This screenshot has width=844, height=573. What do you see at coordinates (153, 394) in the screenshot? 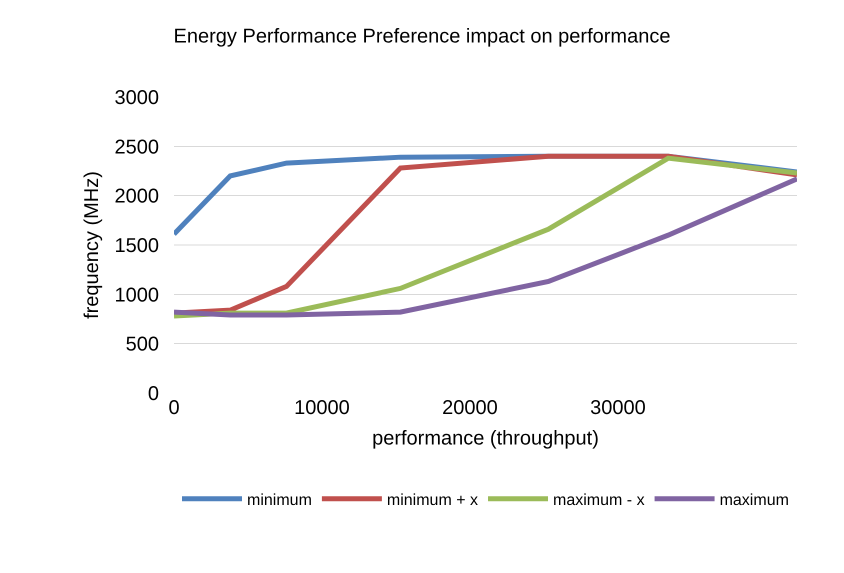
I see `y-tick-label: 0` at bounding box center [153, 394].